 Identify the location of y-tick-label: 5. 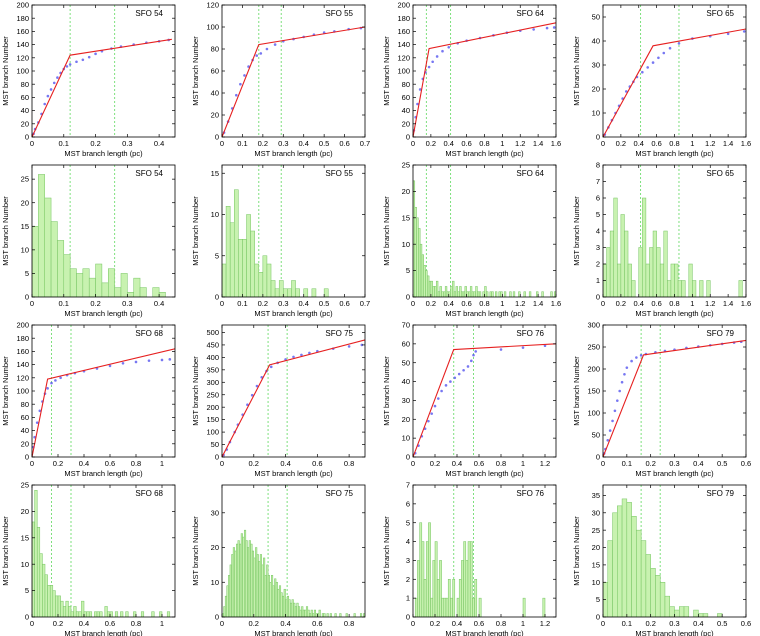
(598, 599).